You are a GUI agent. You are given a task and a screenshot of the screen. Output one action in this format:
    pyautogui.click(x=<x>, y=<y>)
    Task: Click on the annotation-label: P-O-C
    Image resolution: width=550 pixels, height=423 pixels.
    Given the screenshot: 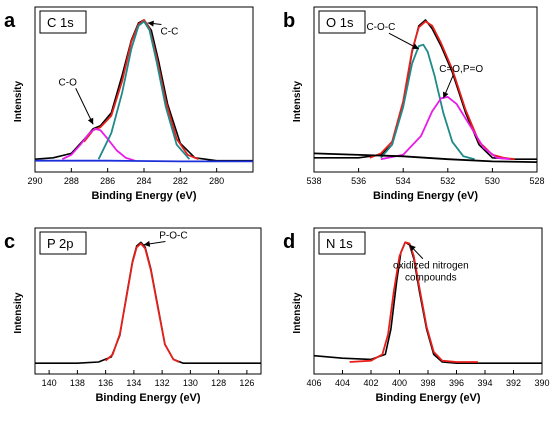 What is the action you would take?
    pyautogui.click(x=173, y=235)
    